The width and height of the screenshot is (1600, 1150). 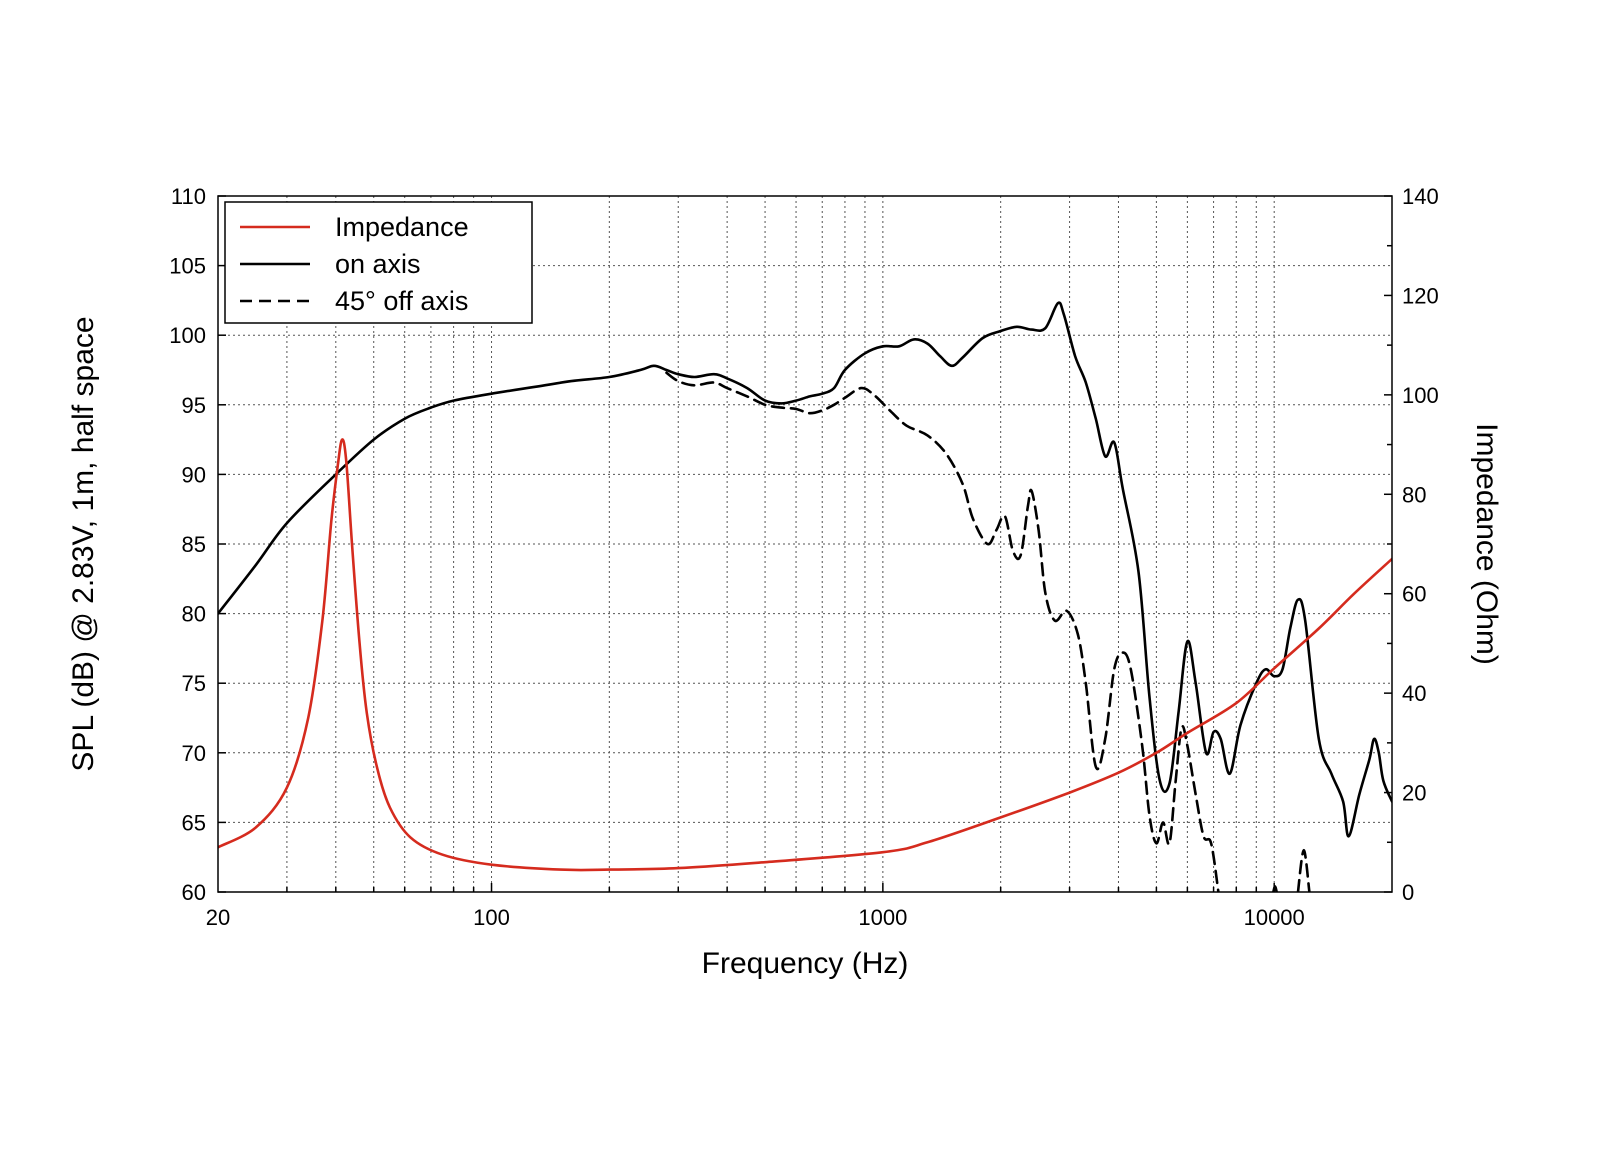 I want to click on y2-tick-label: 100, so click(x=1420, y=395).